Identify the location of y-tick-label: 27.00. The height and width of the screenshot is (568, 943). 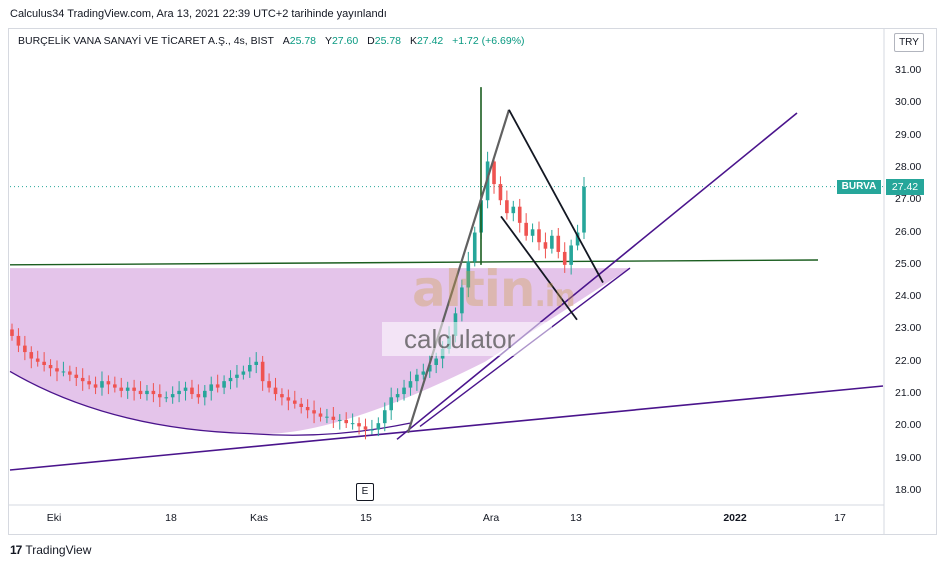
(908, 199).